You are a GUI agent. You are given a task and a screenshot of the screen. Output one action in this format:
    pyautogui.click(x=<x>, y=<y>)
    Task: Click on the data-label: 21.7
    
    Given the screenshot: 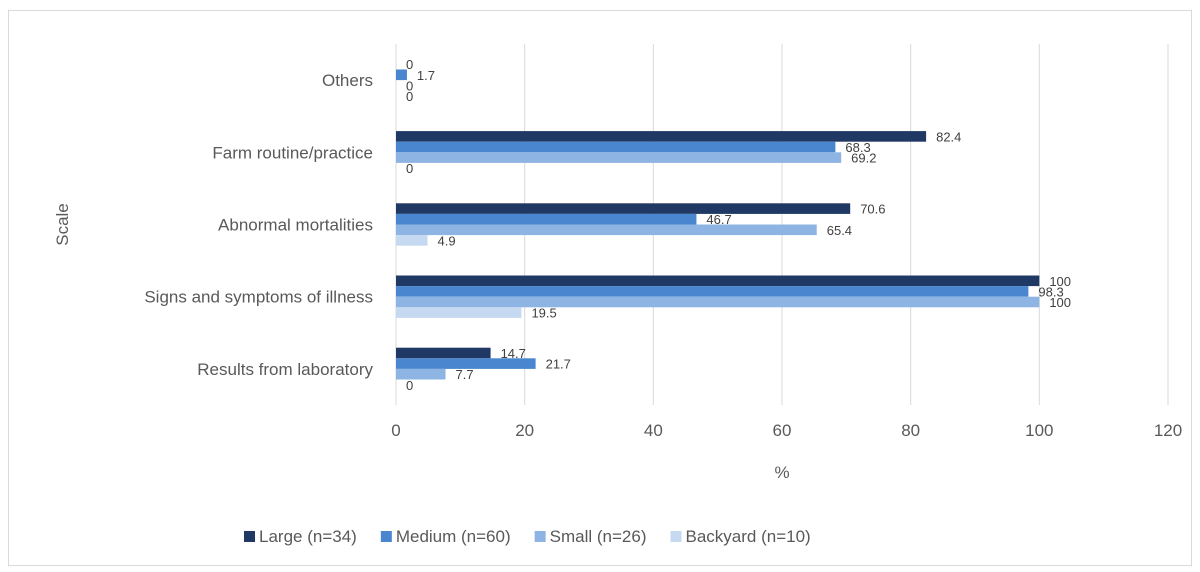 What is the action you would take?
    pyautogui.click(x=558, y=364)
    